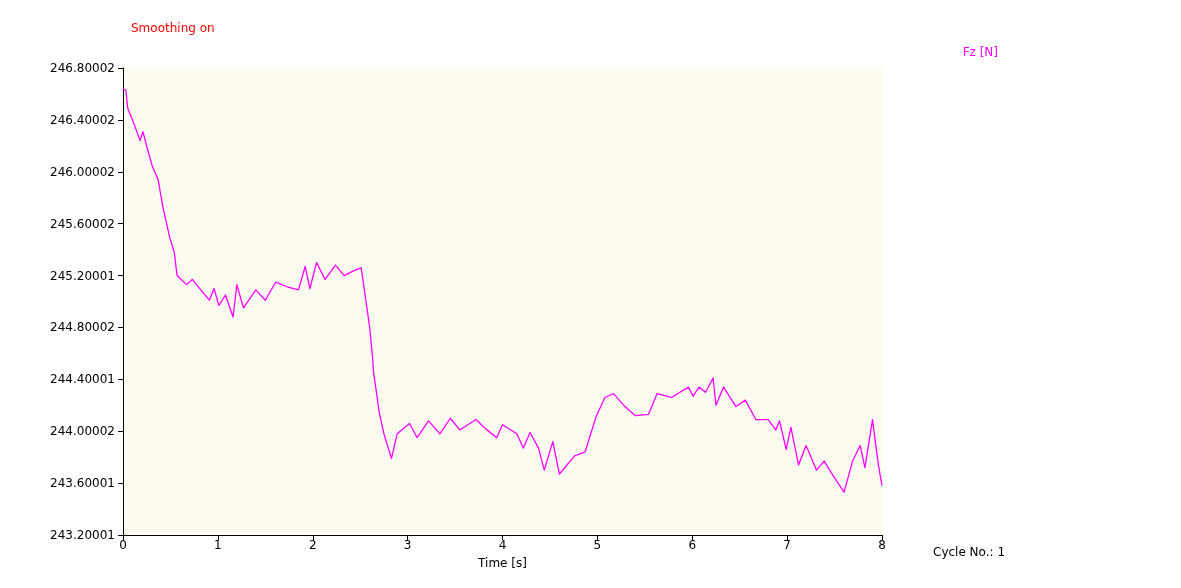  I want to click on y-tick-label: 243.60001, so click(82, 483).